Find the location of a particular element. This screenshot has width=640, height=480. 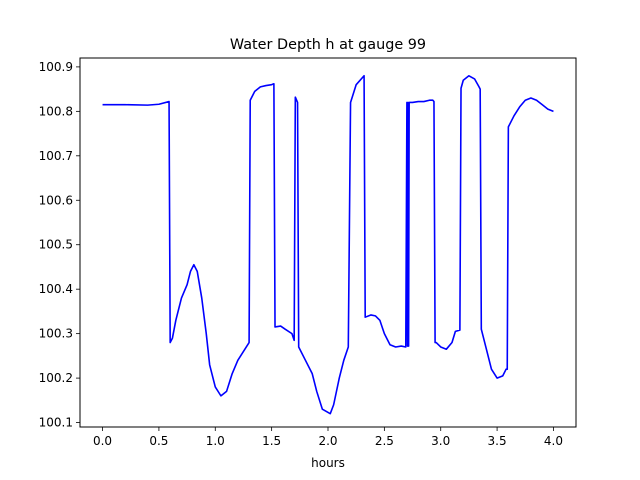

x-axis-label: hours is located at coordinates (328, 463).